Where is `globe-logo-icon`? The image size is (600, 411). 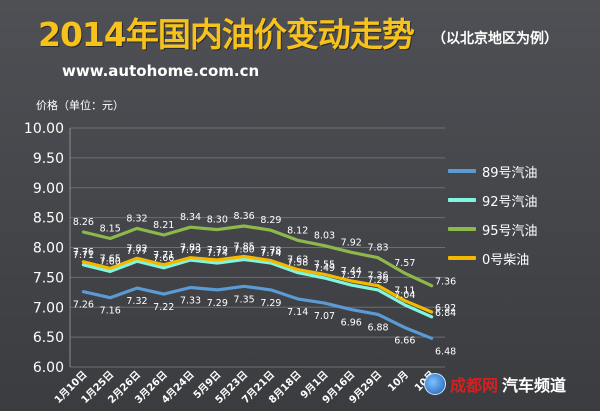
globe-logo-icon is located at coordinates (435, 384).